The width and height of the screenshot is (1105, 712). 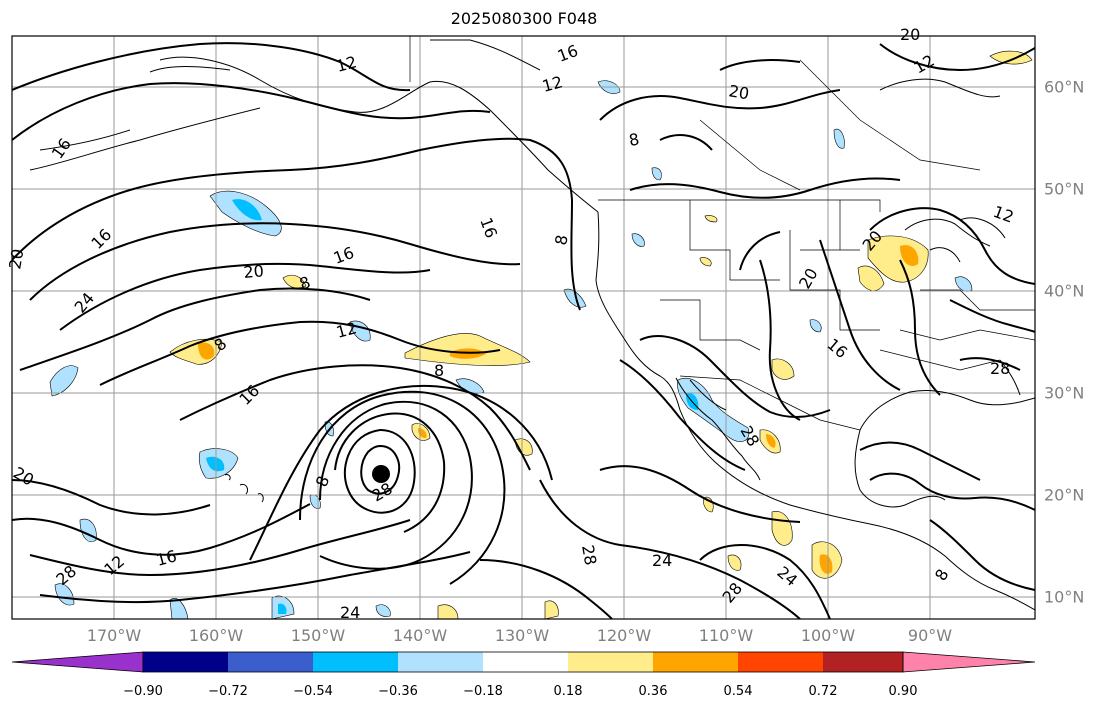 What do you see at coordinates (420, 635) in the screenshot?
I see `lon-label: 140°W` at bounding box center [420, 635].